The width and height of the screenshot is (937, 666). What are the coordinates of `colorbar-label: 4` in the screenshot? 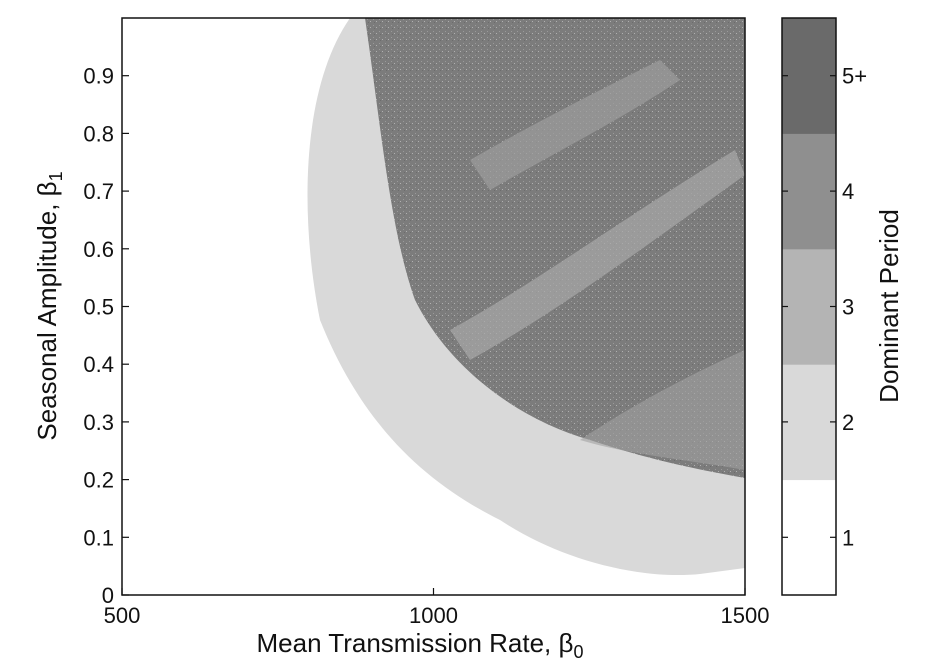 It's located at (848, 191).